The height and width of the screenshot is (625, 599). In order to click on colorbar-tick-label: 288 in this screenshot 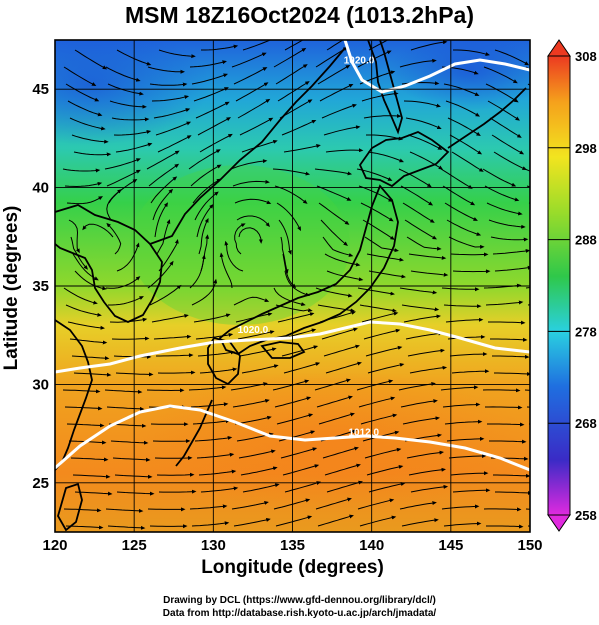, I will do `click(586, 240)`.